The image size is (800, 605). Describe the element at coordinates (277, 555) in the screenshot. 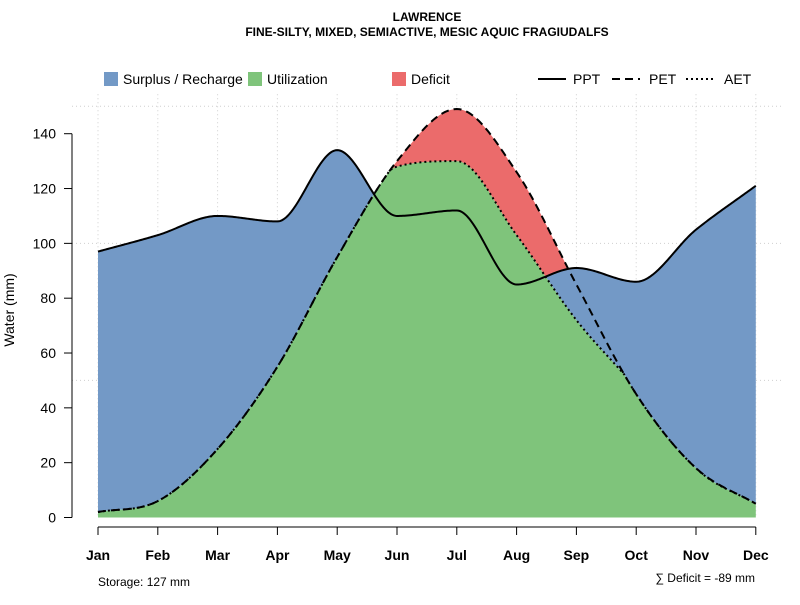

I see `x-tick-label: Apr` at that location.